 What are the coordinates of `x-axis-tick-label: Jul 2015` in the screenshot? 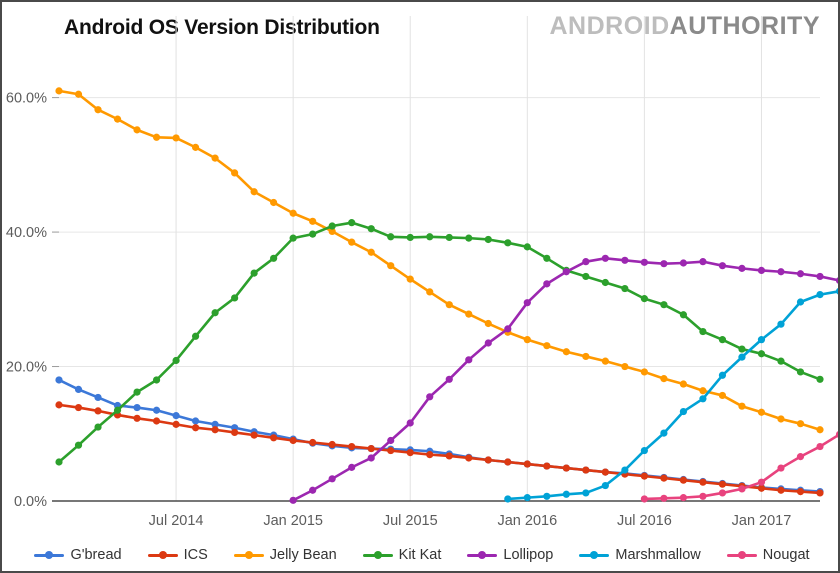 It's located at (410, 521).